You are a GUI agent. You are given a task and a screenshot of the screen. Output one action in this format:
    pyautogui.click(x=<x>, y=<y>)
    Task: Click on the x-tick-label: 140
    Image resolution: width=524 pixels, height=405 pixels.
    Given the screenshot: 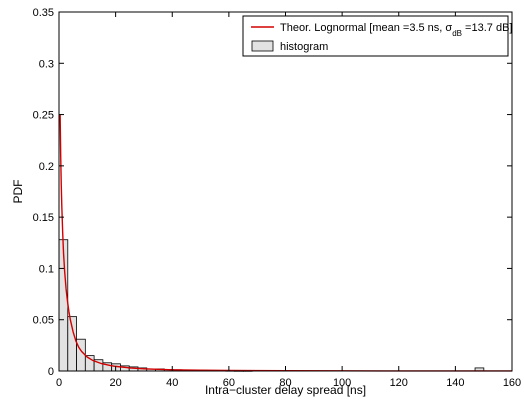 What is the action you would take?
    pyautogui.click(x=455, y=383)
    